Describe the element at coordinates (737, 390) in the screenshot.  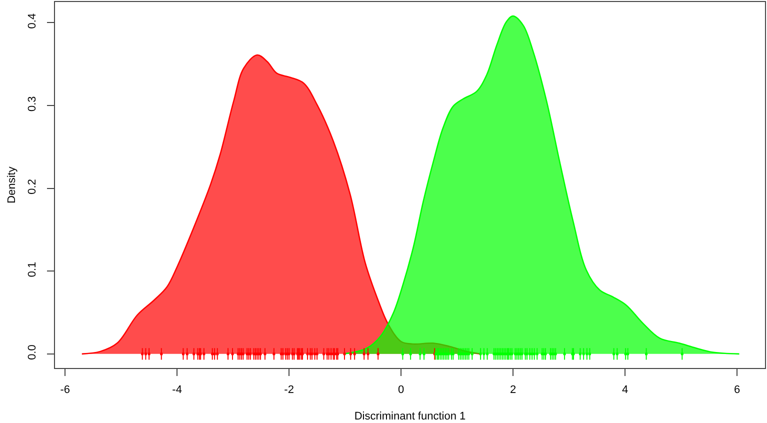
I see `x-tick-label: 6` at that location.